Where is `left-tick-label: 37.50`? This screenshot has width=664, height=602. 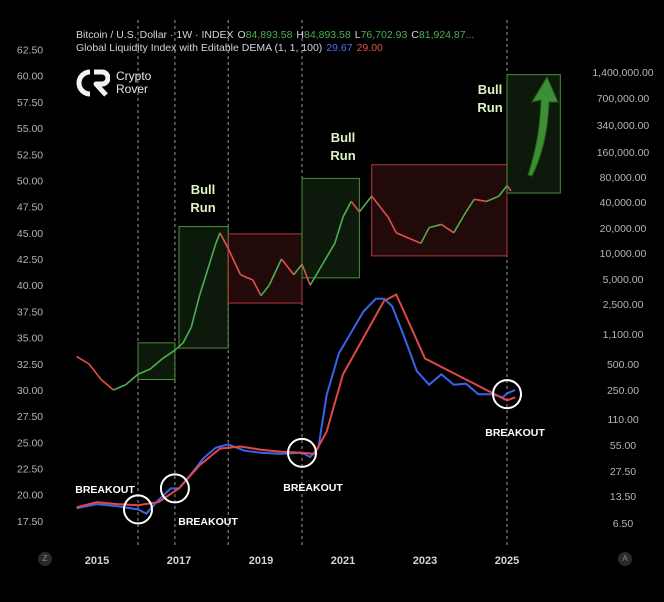
left-tick-label: 37.50 is located at coordinates (30, 312).